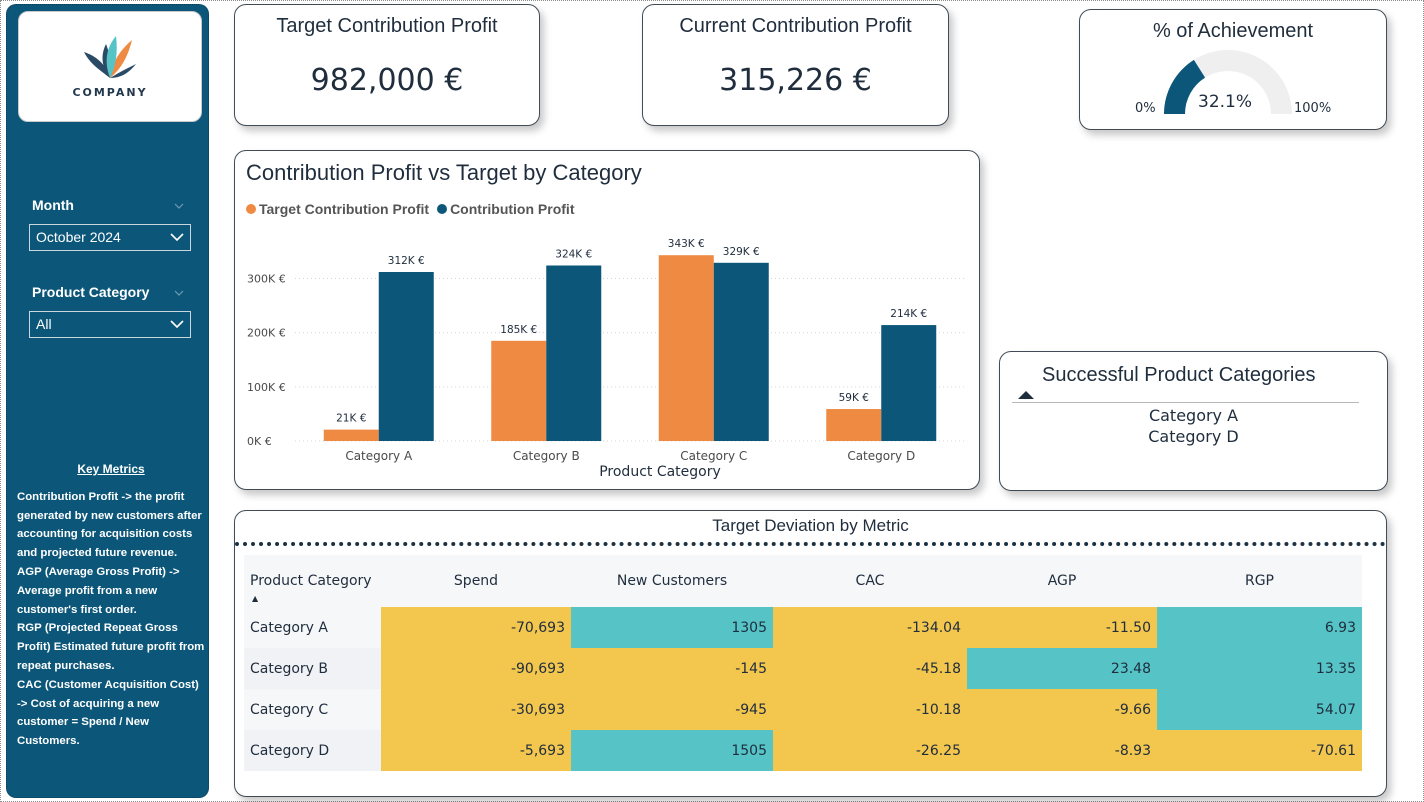 This screenshot has width=1424, height=802. What do you see at coordinates (312, 668) in the screenshot?
I see `row-category-cell: Category B` at bounding box center [312, 668].